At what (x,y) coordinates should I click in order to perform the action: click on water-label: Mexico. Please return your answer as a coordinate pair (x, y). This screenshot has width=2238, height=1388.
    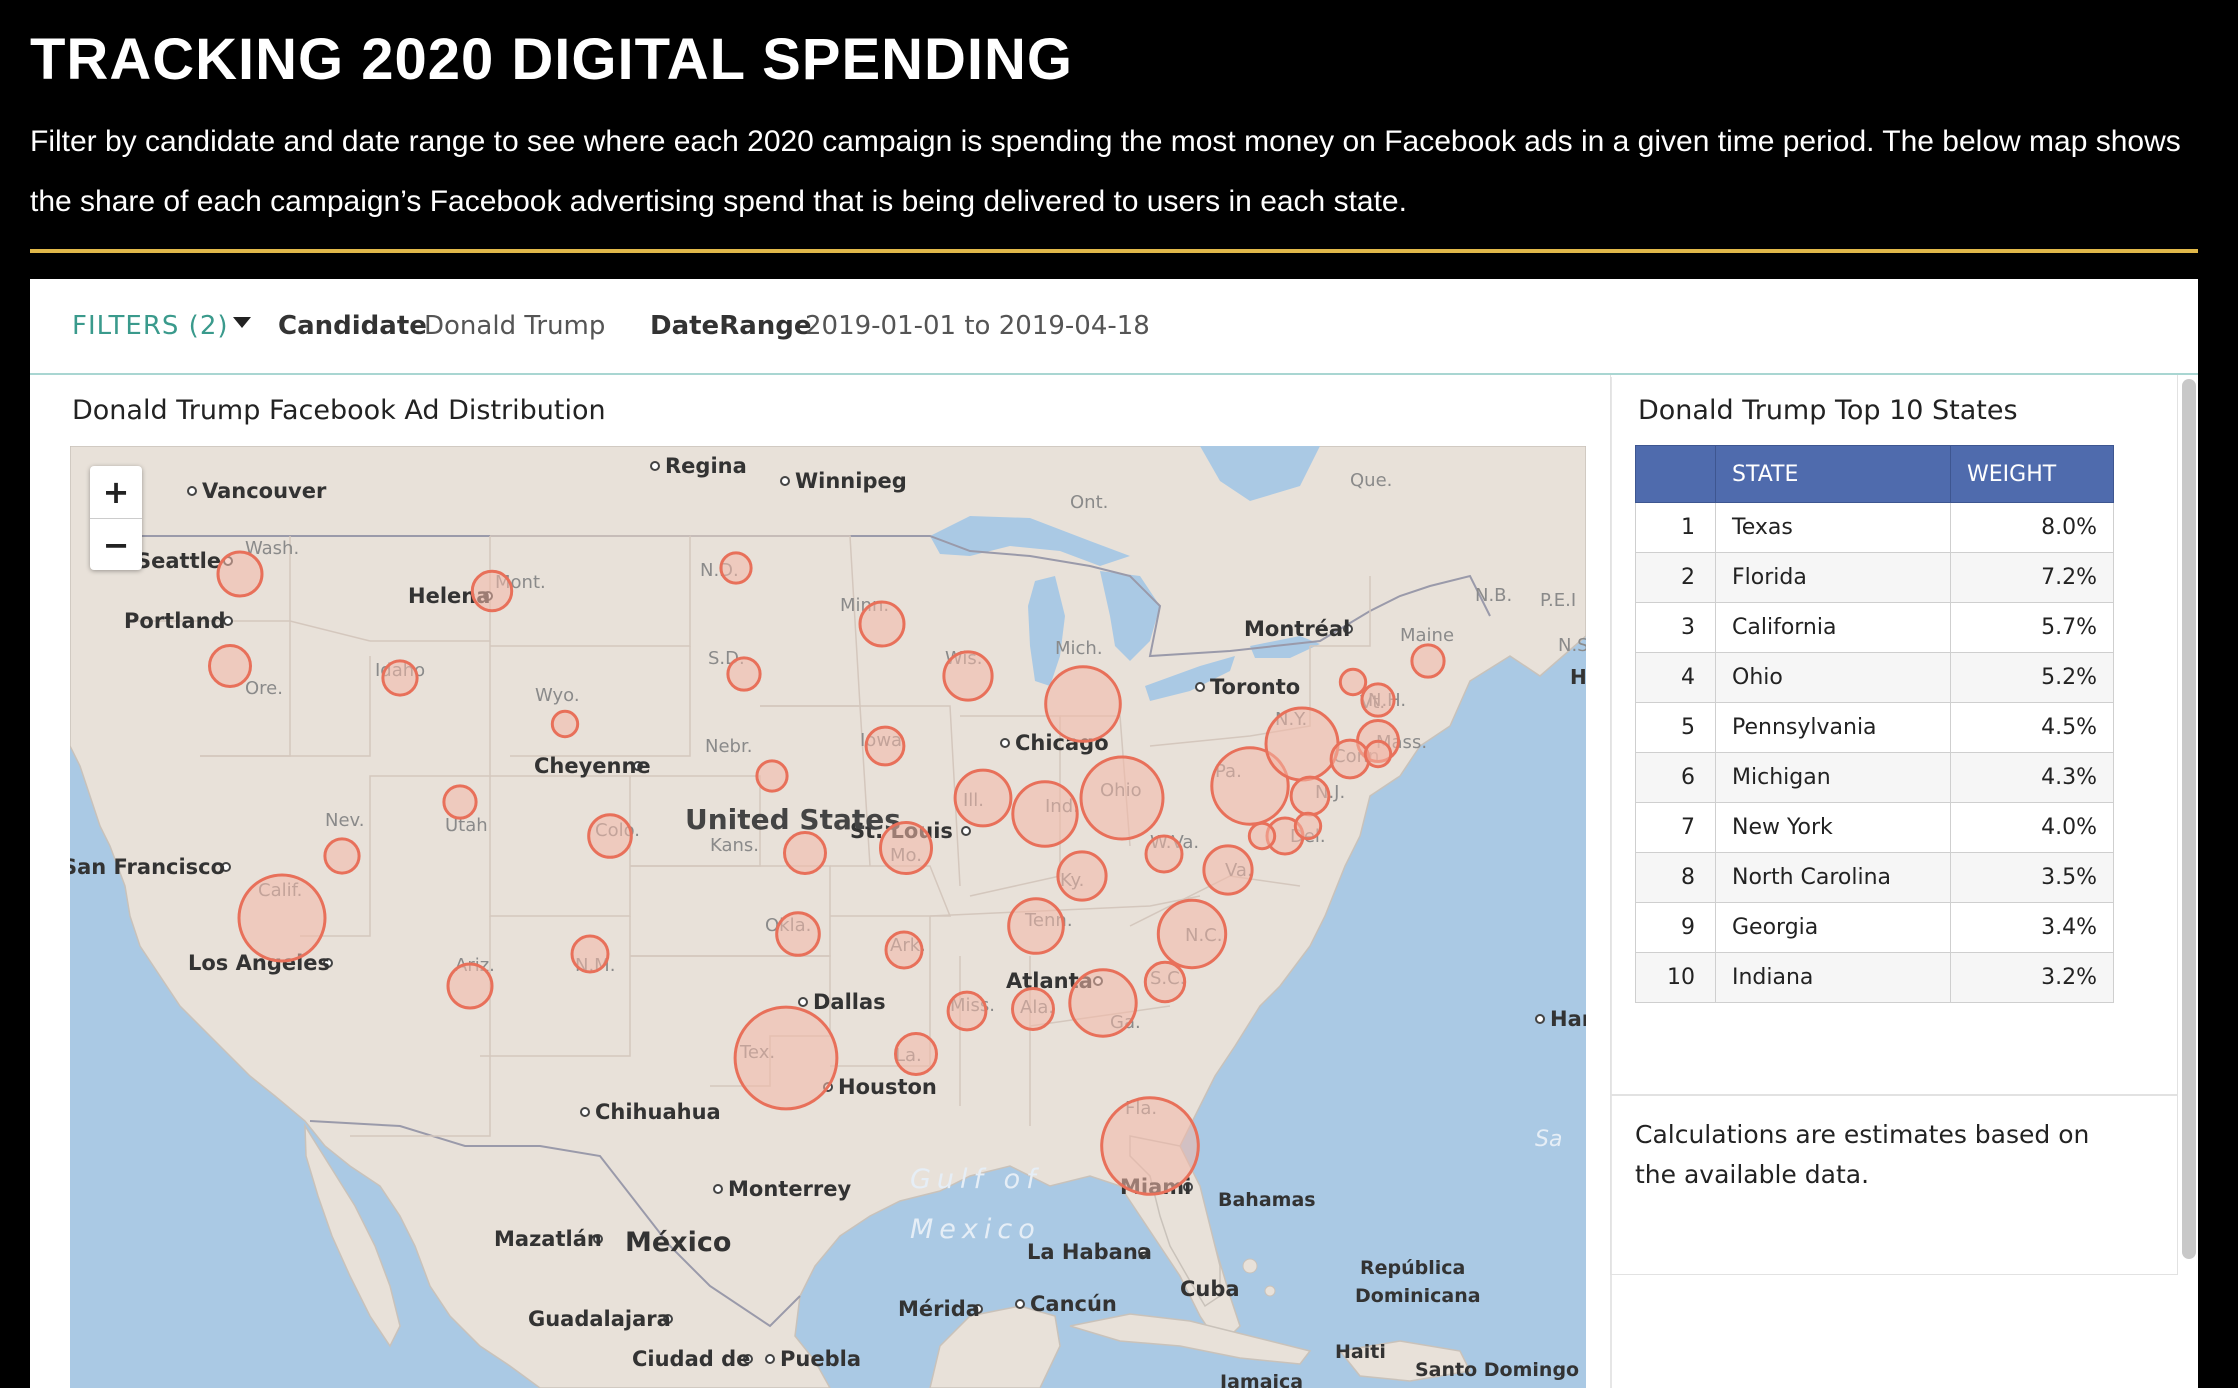
    Looking at the image, I should click on (975, 1229).